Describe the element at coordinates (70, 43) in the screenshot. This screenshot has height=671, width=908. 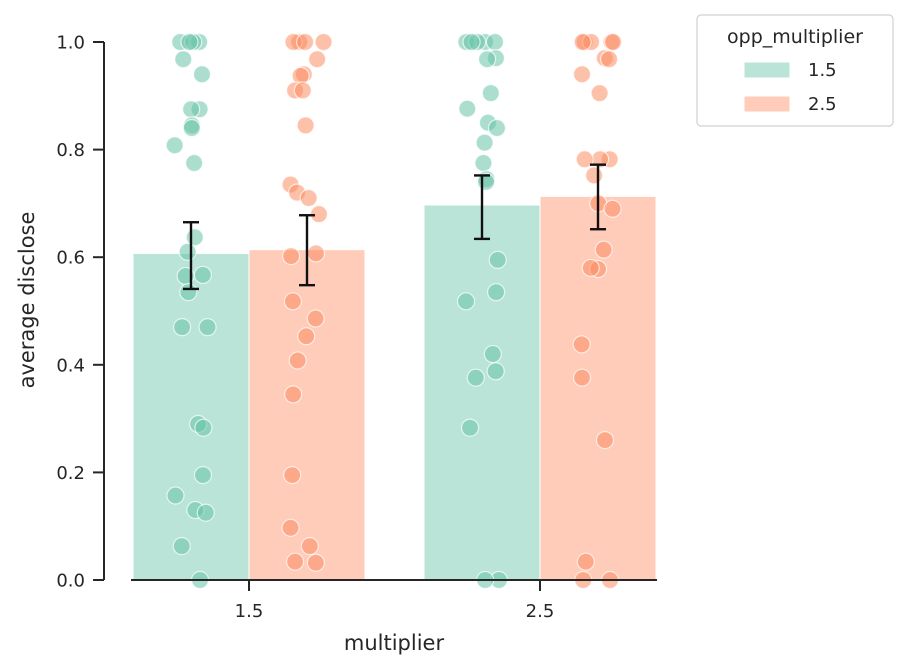
I see `y-tick-label: 1.0` at that location.